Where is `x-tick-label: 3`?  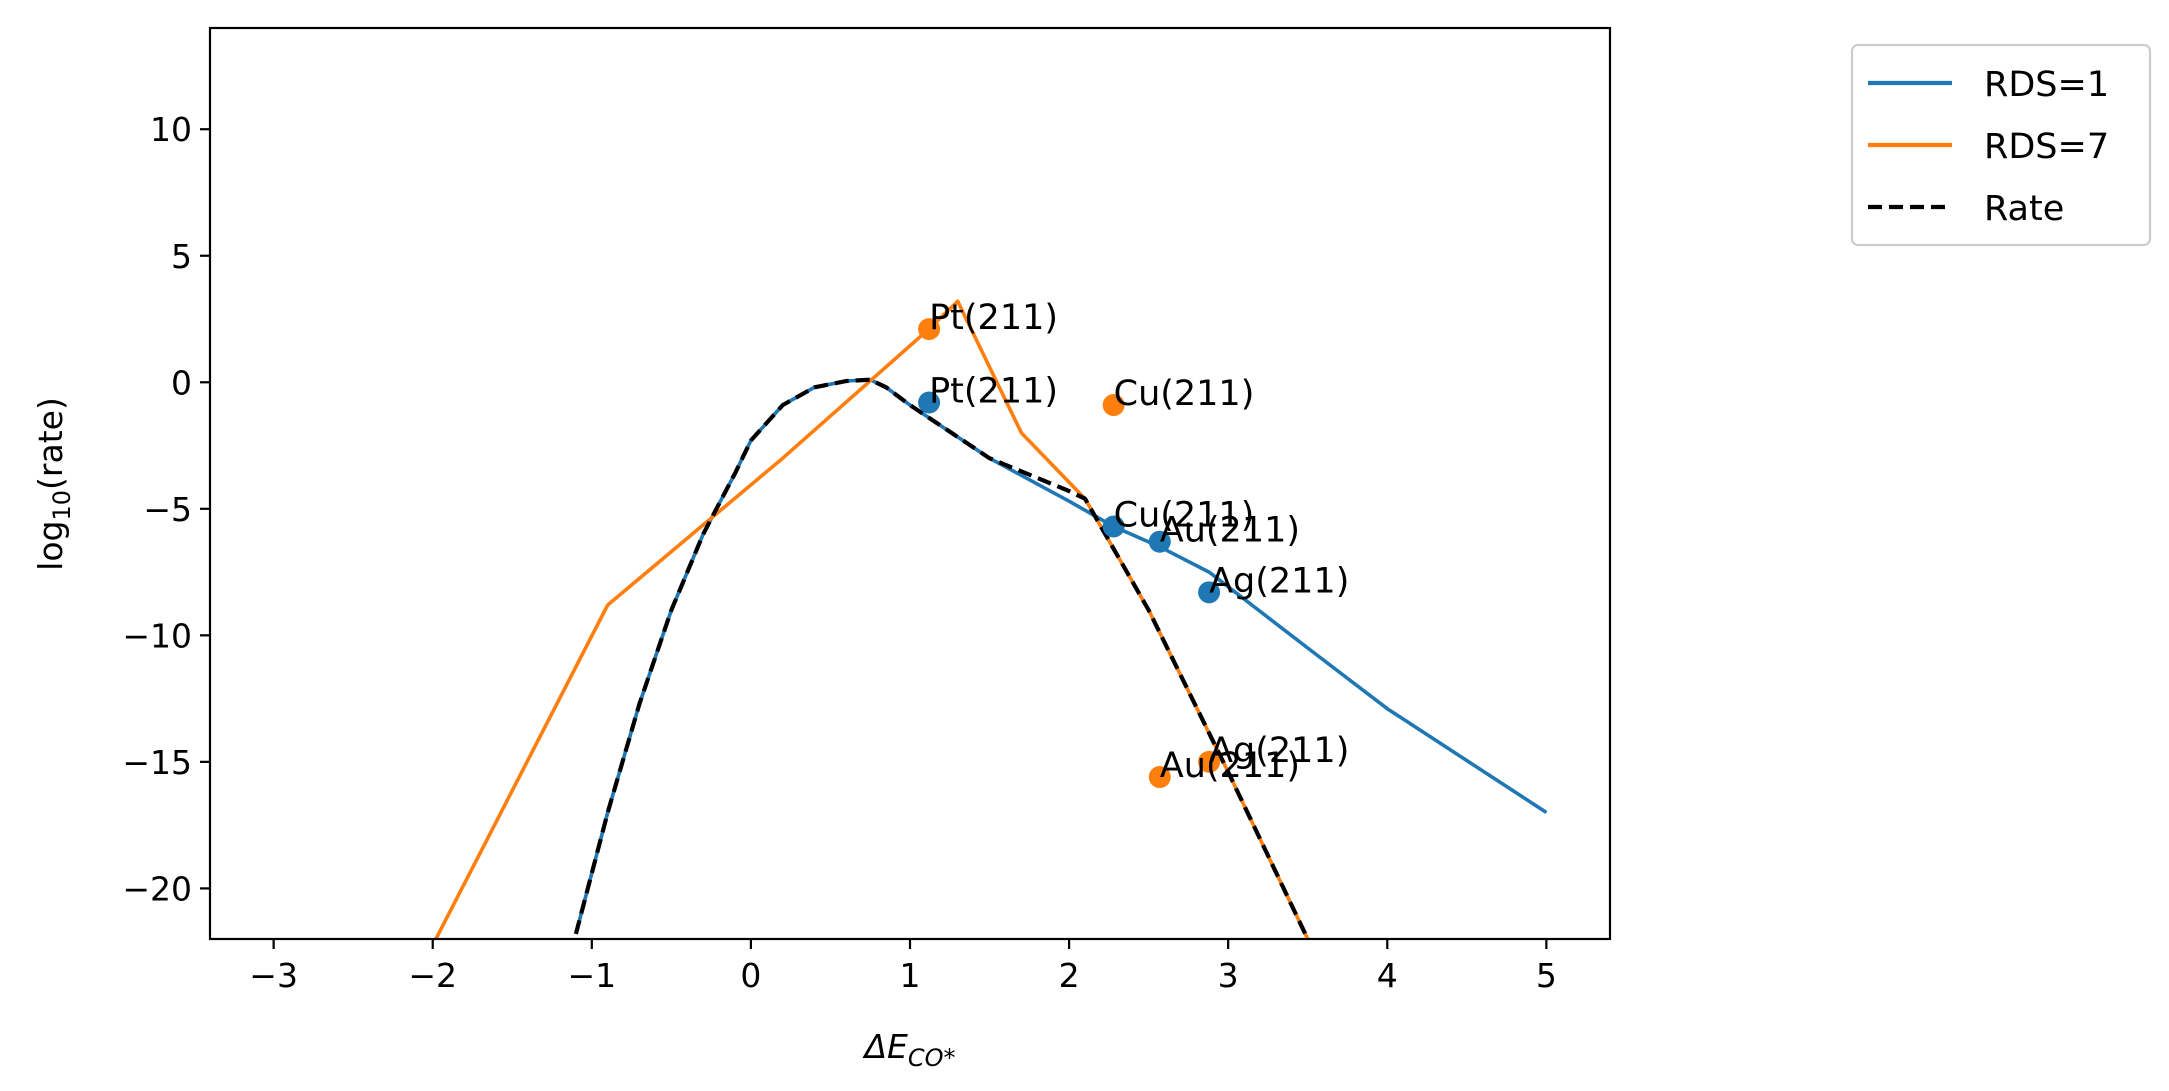
x-tick-label: 3 is located at coordinates (1228, 975).